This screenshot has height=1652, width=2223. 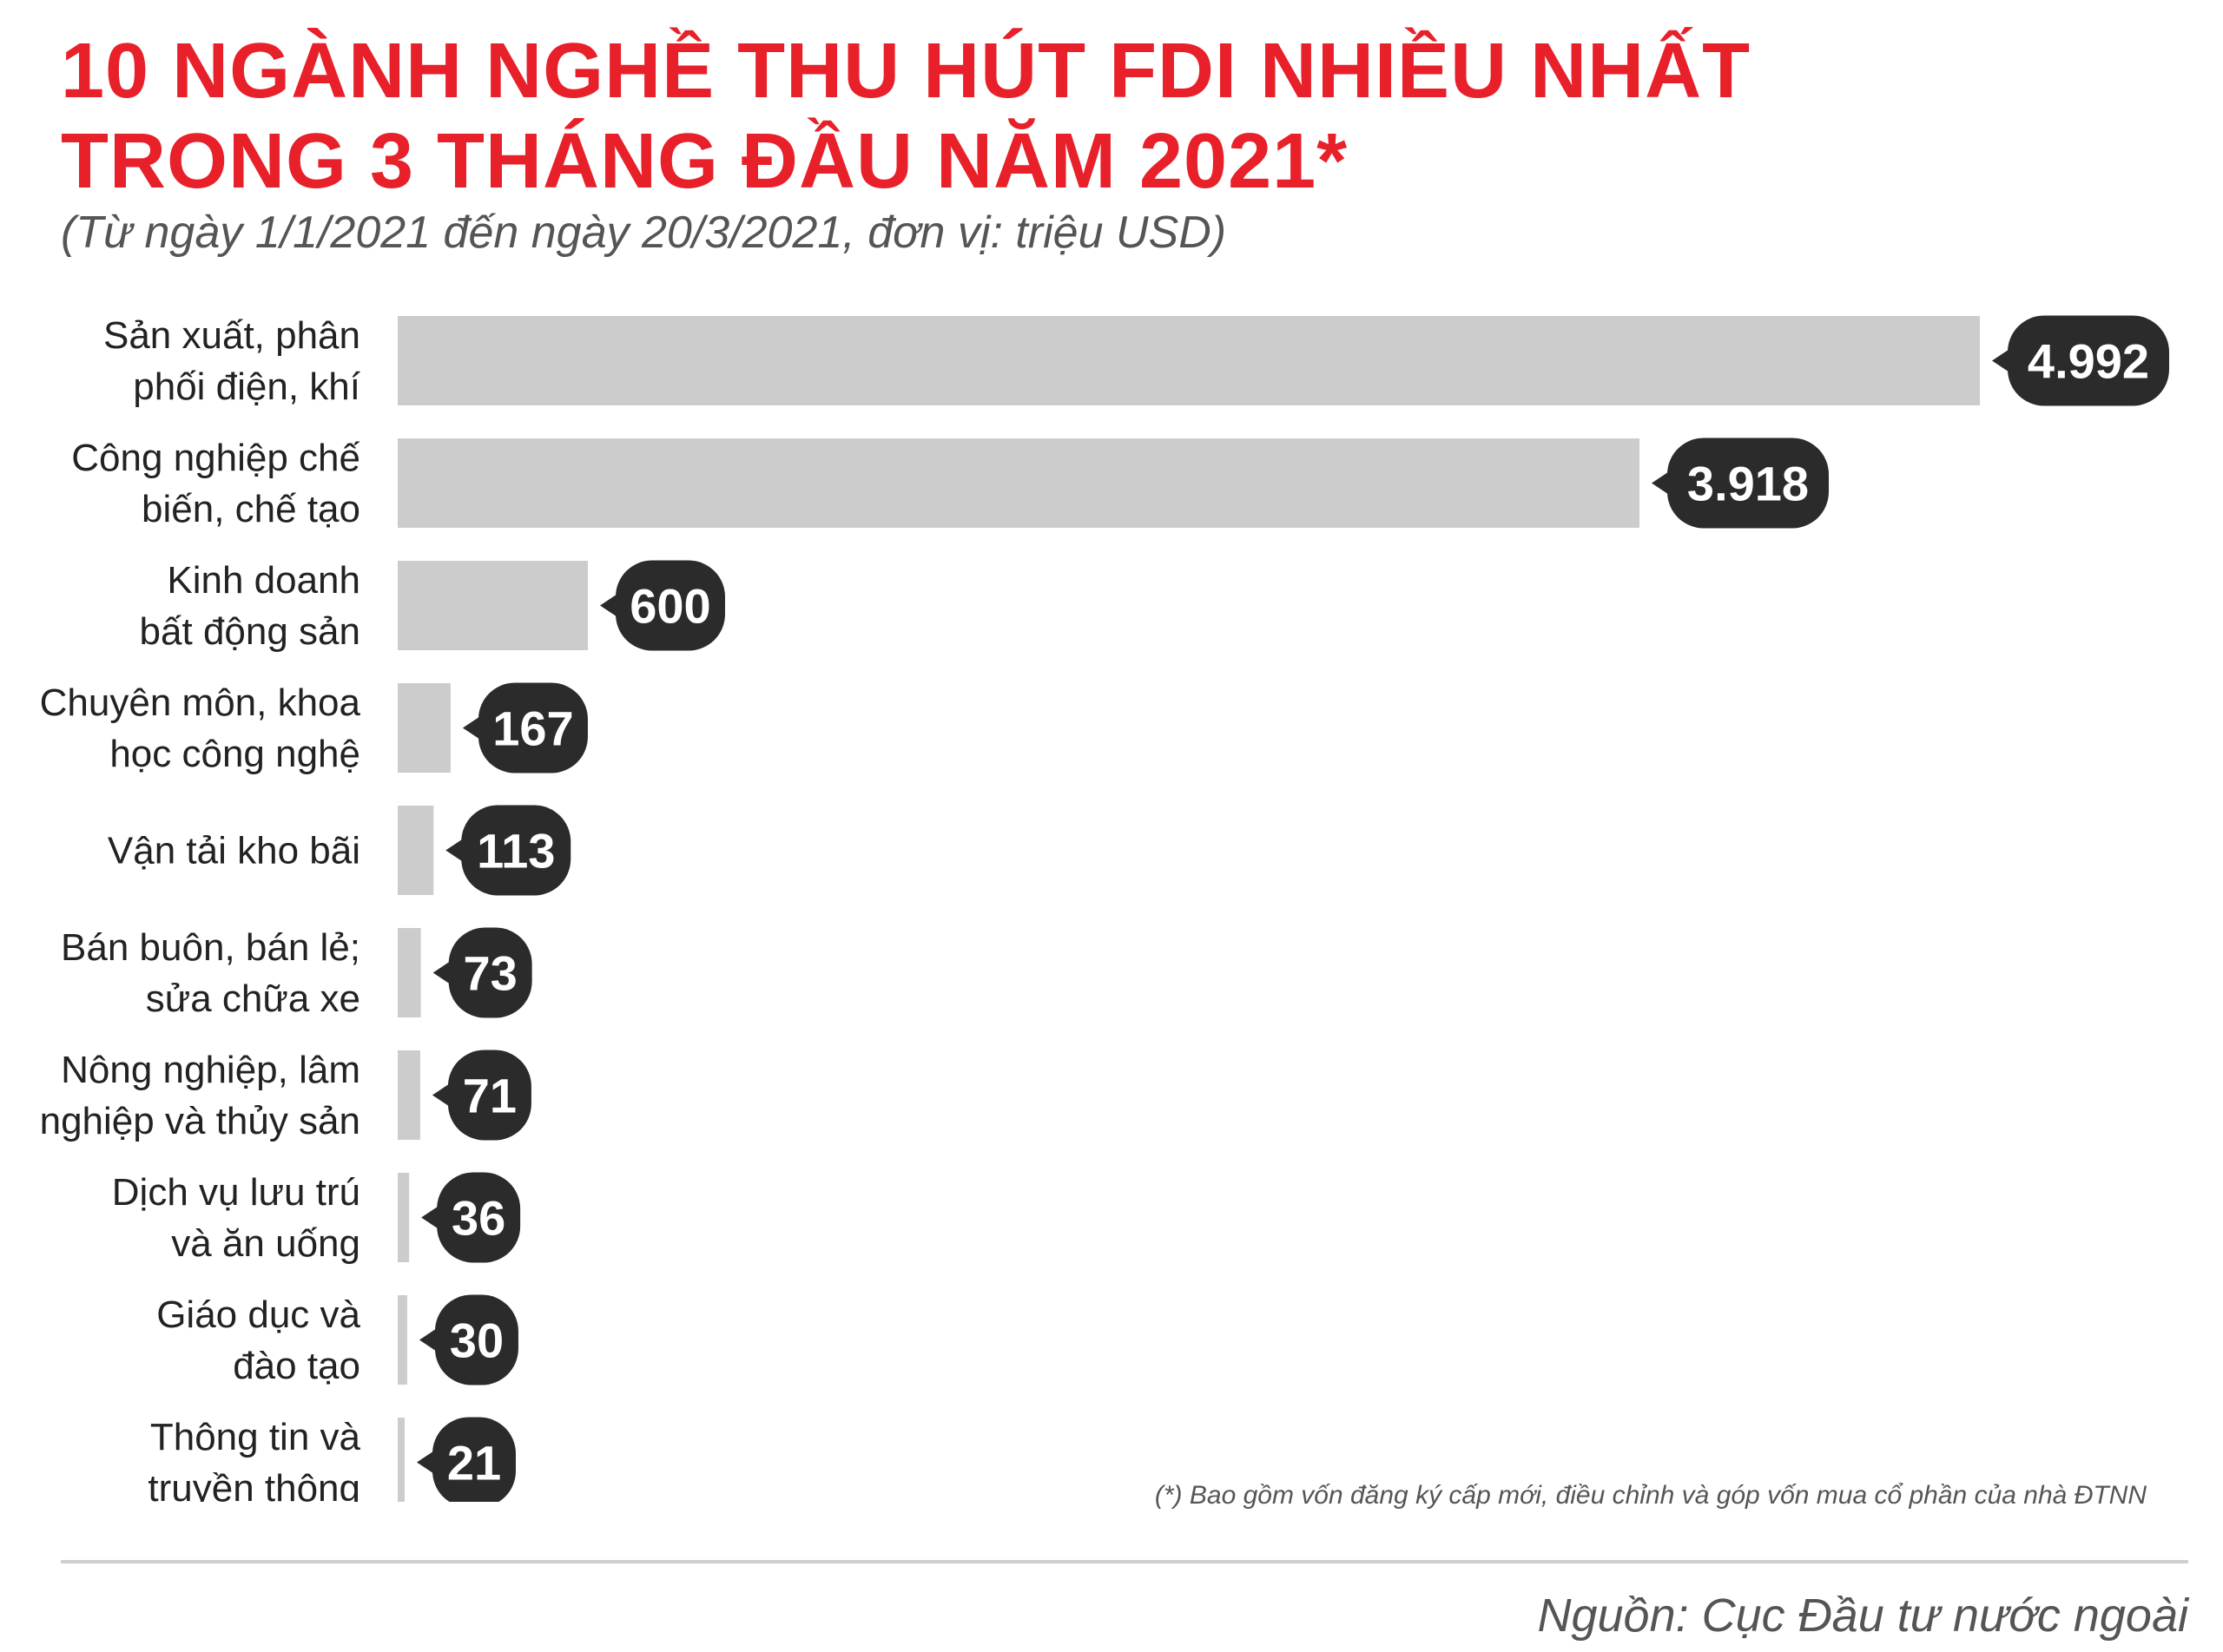 What do you see at coordinates (705, 161) in the screenshot?
I see `title-line-2: TRONG 3 THÁNG ĐẦU NĂM 2021*` at bounding box center [705, 161].